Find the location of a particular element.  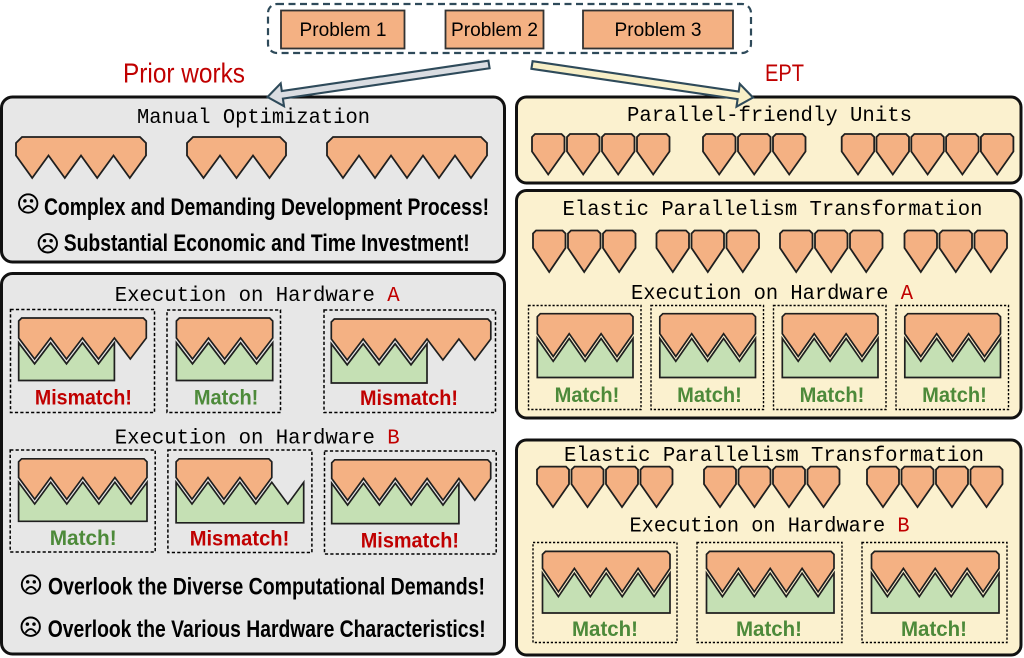

svg-text: Problem 3 is located at coordinates (658, 30).